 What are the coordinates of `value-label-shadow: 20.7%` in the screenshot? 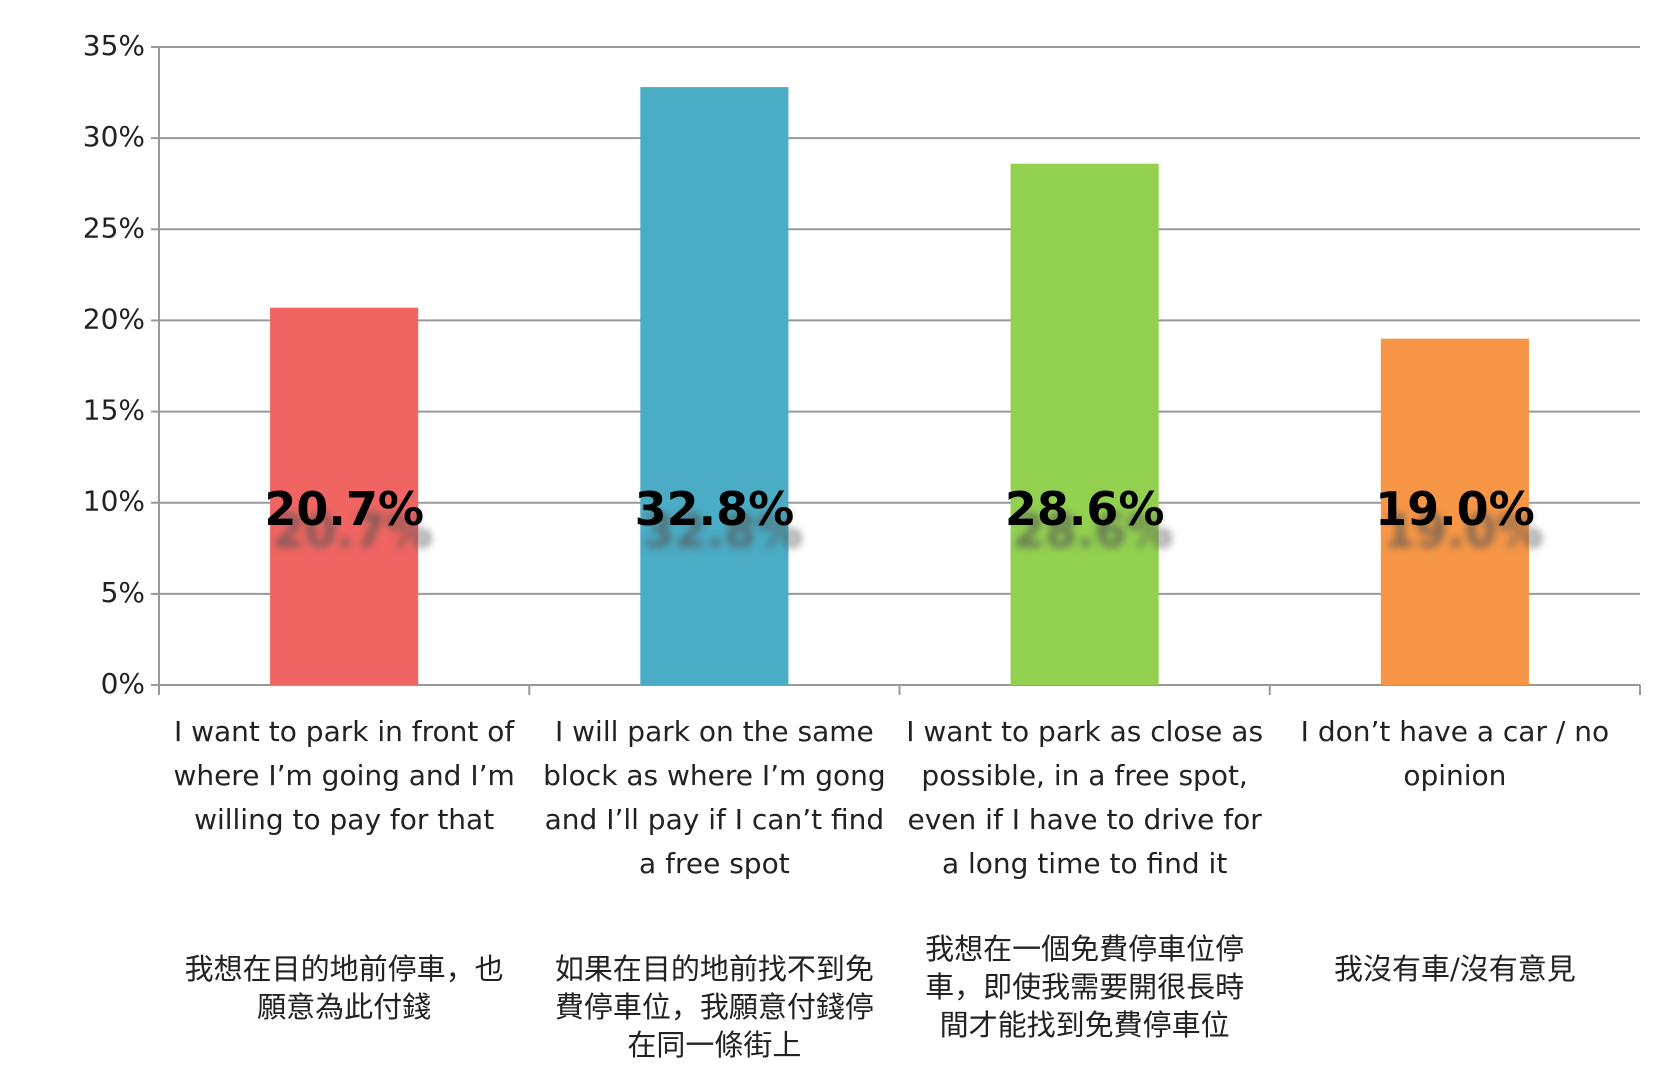 It's located at (352, 531).